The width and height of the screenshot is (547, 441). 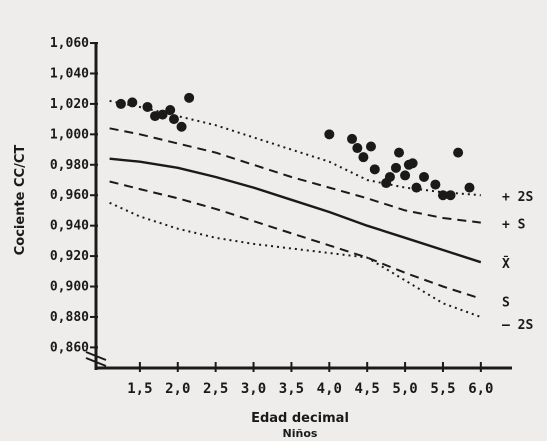 What do you see at coordinates (291, 389) in the screenshot?
I see `x-tick-label: 3,5` at bounding box center [291, 389].